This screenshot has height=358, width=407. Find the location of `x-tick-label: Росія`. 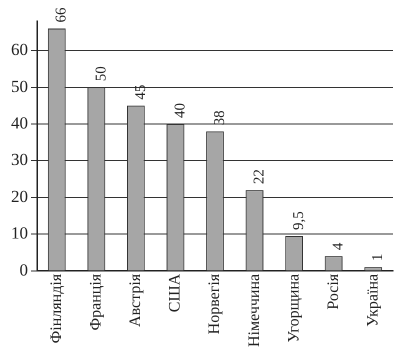

x-tick-label: Росія is located at coordinates (333, 291).